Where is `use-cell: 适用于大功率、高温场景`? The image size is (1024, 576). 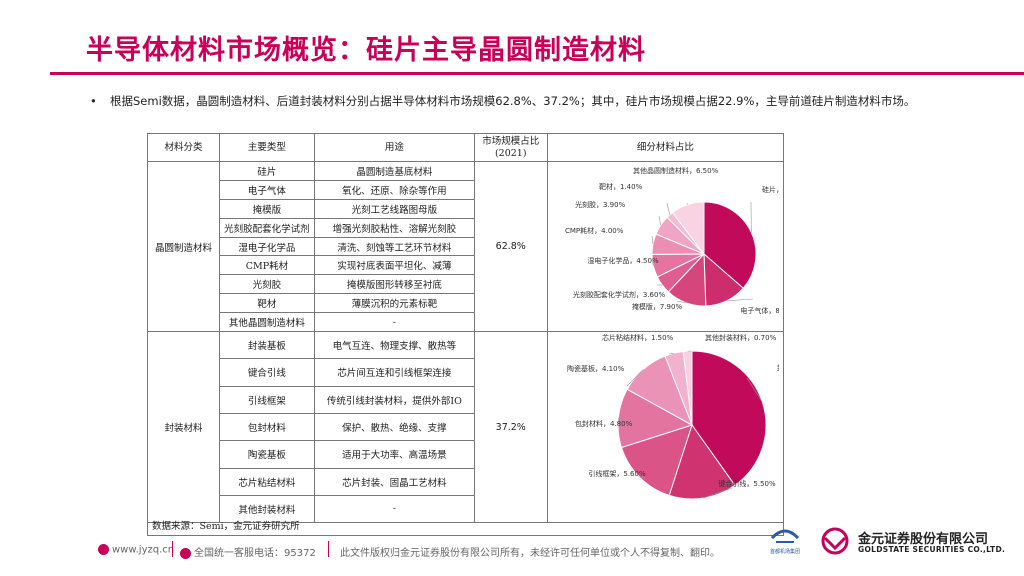
use-cell: 适用于大功率、高温场景 is located at coordinates (394, 454).